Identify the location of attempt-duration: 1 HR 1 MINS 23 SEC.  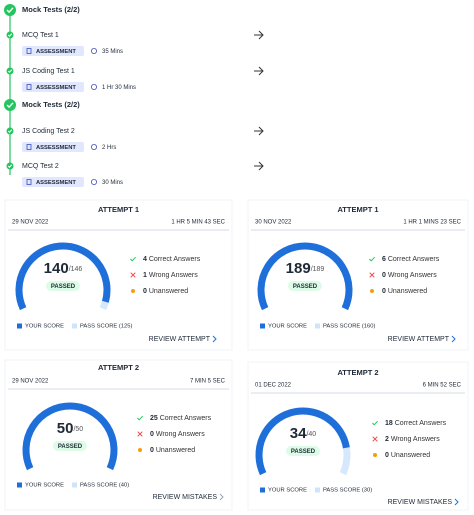
(432, 223).